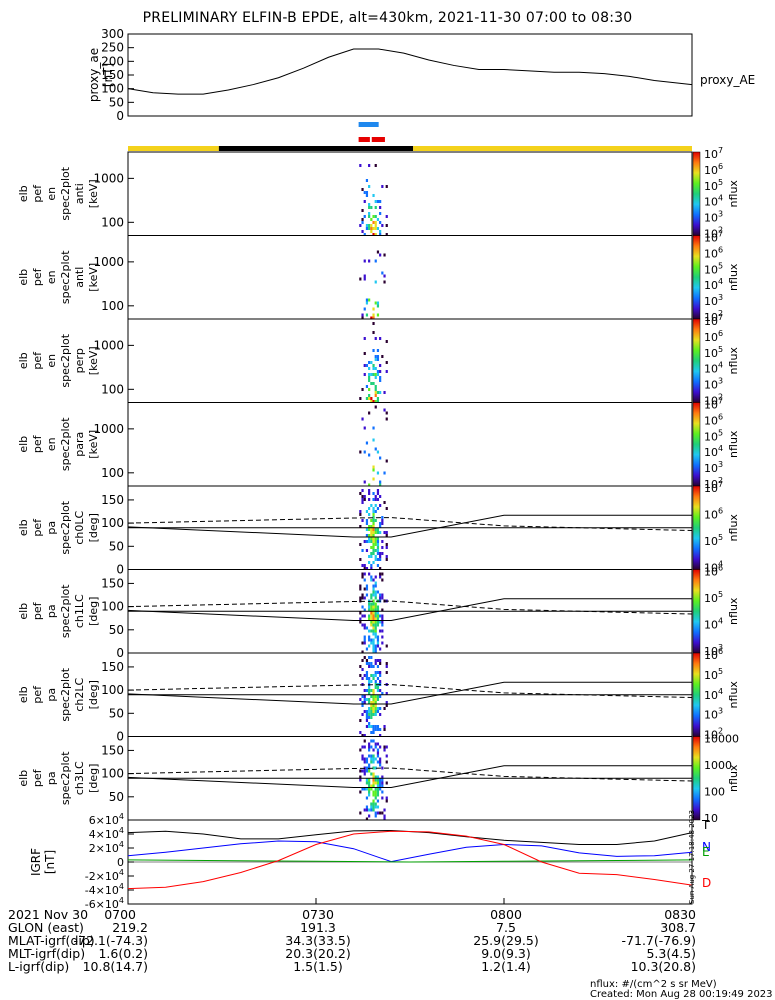 The height and width of the screenshot is (1000, 775). I want to click on panel-ylabel: elb, so click(23, 193).